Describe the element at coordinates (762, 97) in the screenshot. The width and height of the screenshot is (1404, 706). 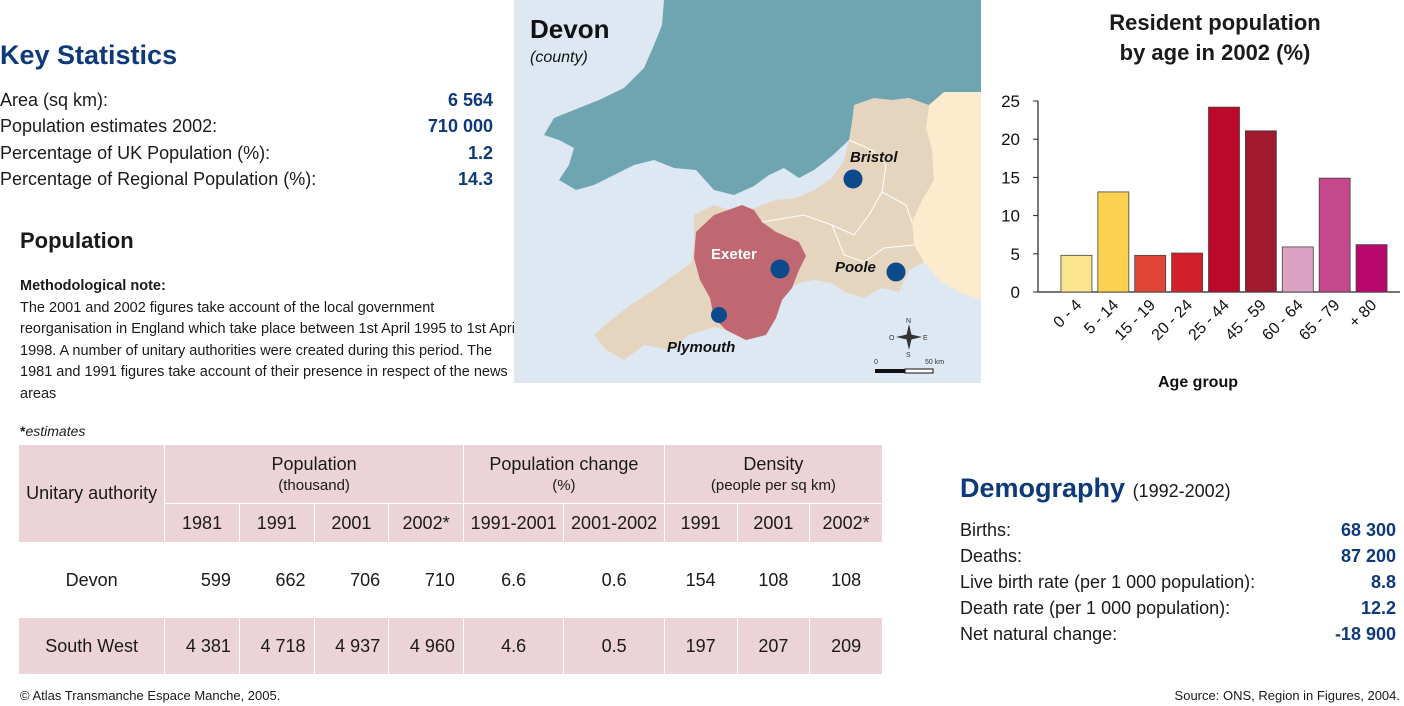
I see `map-wales` at that location.